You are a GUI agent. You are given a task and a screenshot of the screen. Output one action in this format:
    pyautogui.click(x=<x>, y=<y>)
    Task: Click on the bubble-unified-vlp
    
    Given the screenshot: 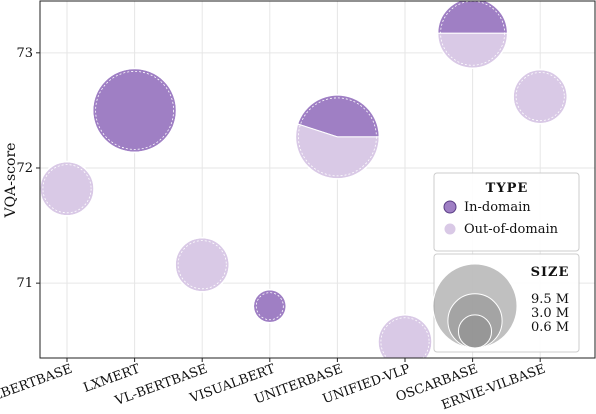 What is the action you would take?
    pyautogui.click(x=405, y=336)
    